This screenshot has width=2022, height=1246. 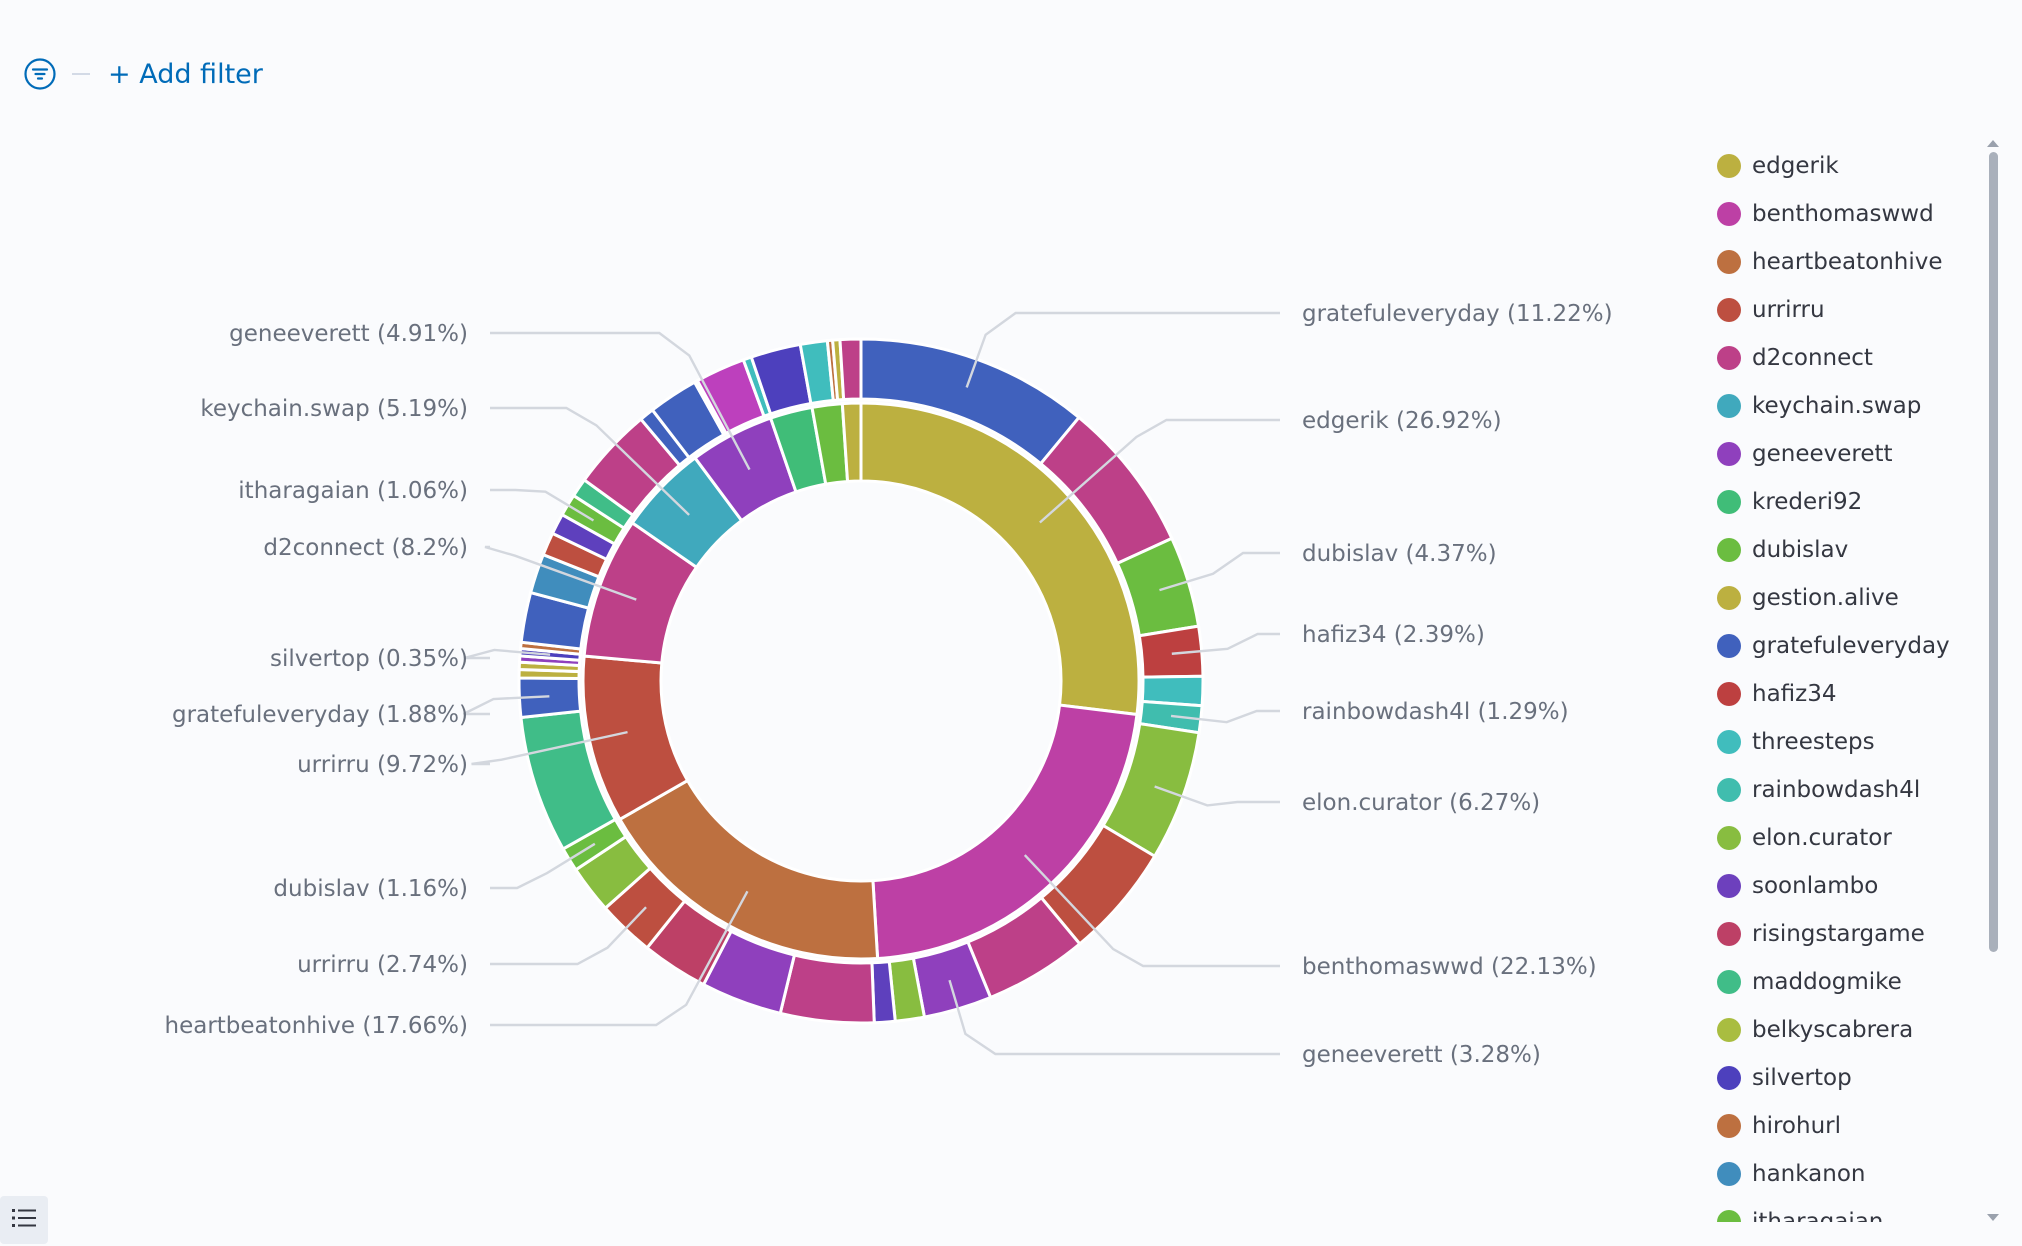 I want to click on legend-label: hirohurl, so click(x=1796, y=1126).